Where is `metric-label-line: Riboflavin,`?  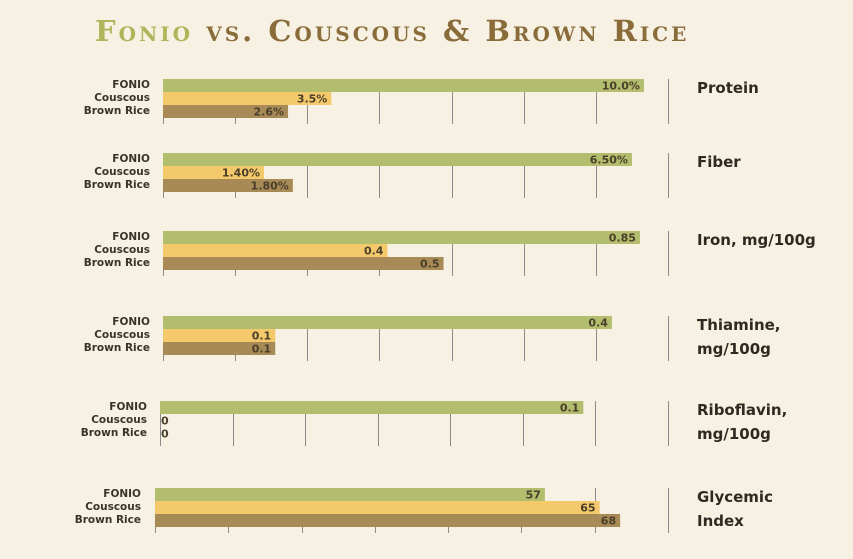
metric-label-line: Riboflavin, is located at coordinates (742, 410).